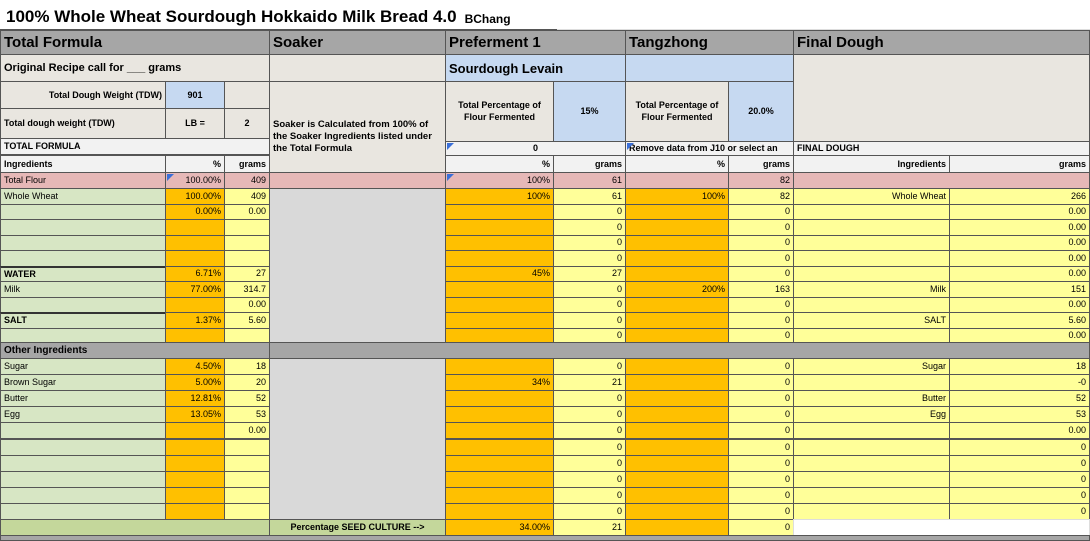 This screenshot has height=541, width=1090. What do you see at coordinates (761, 164) in the screenshot?
I see `tang-col-grams: grams` at bounding box center [761, 164].